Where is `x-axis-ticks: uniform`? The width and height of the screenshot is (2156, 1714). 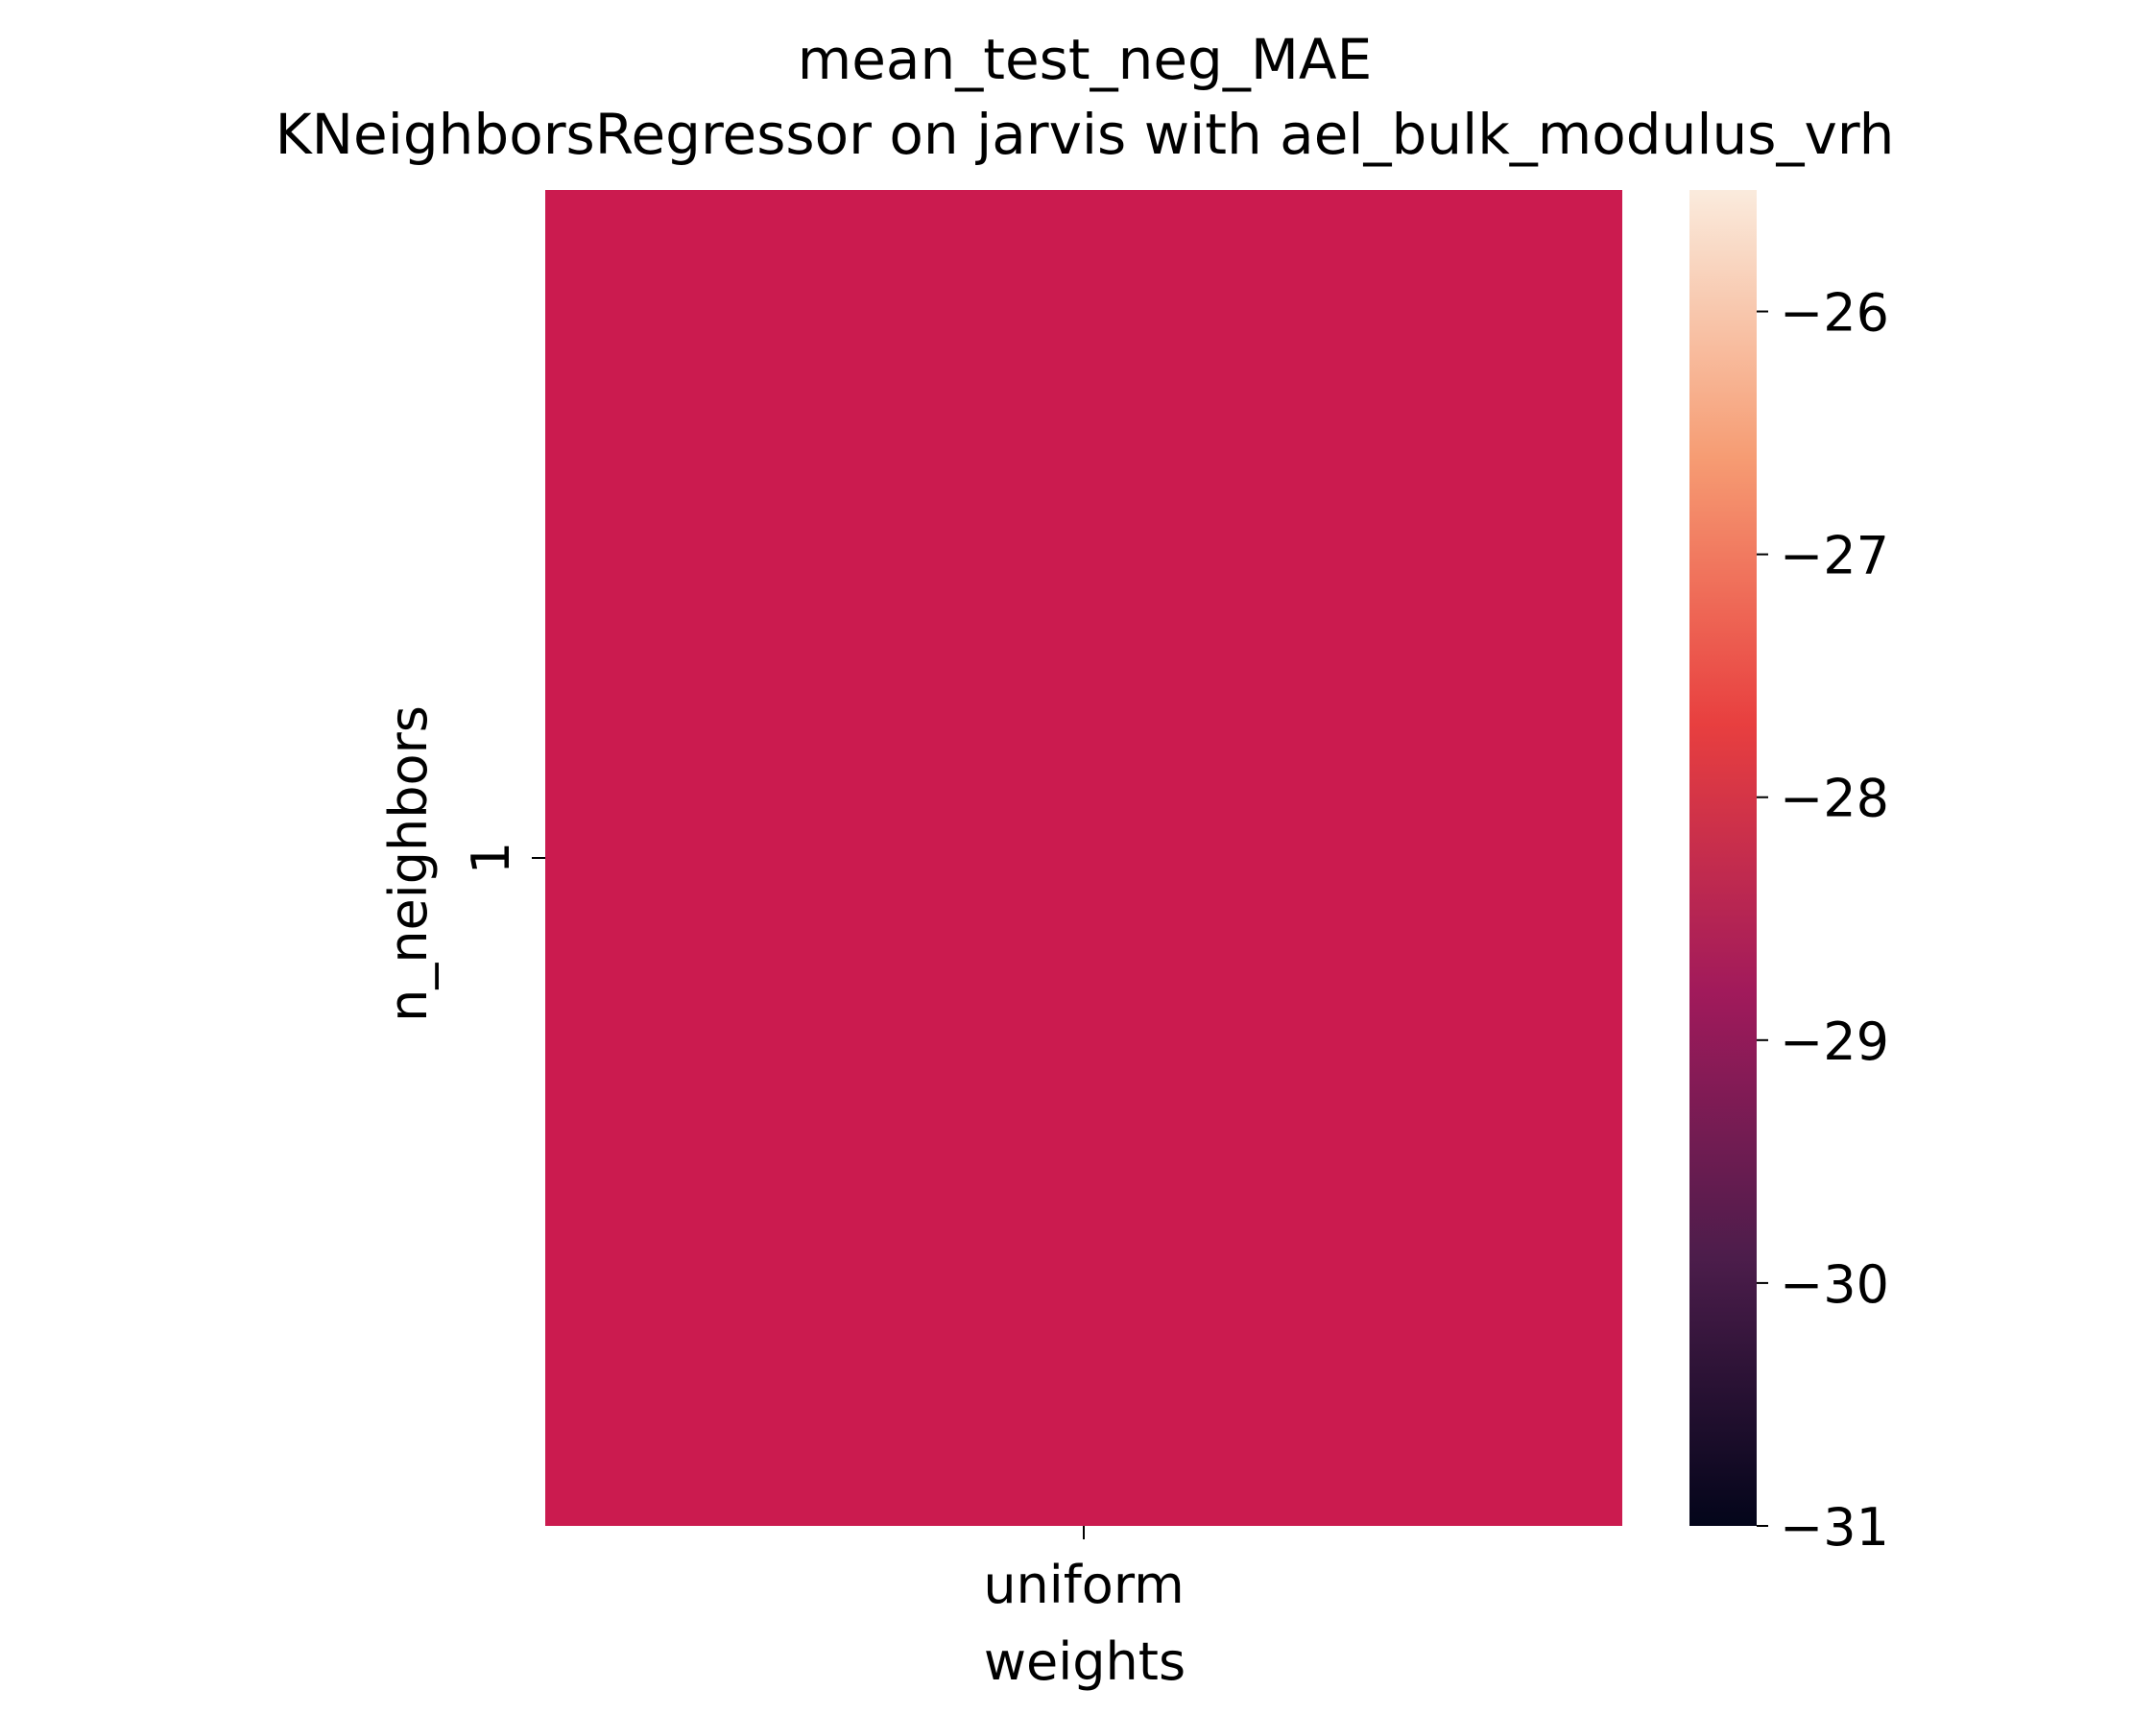
x-axis-ticks: uniform is located at coordinates (1084, 1570).